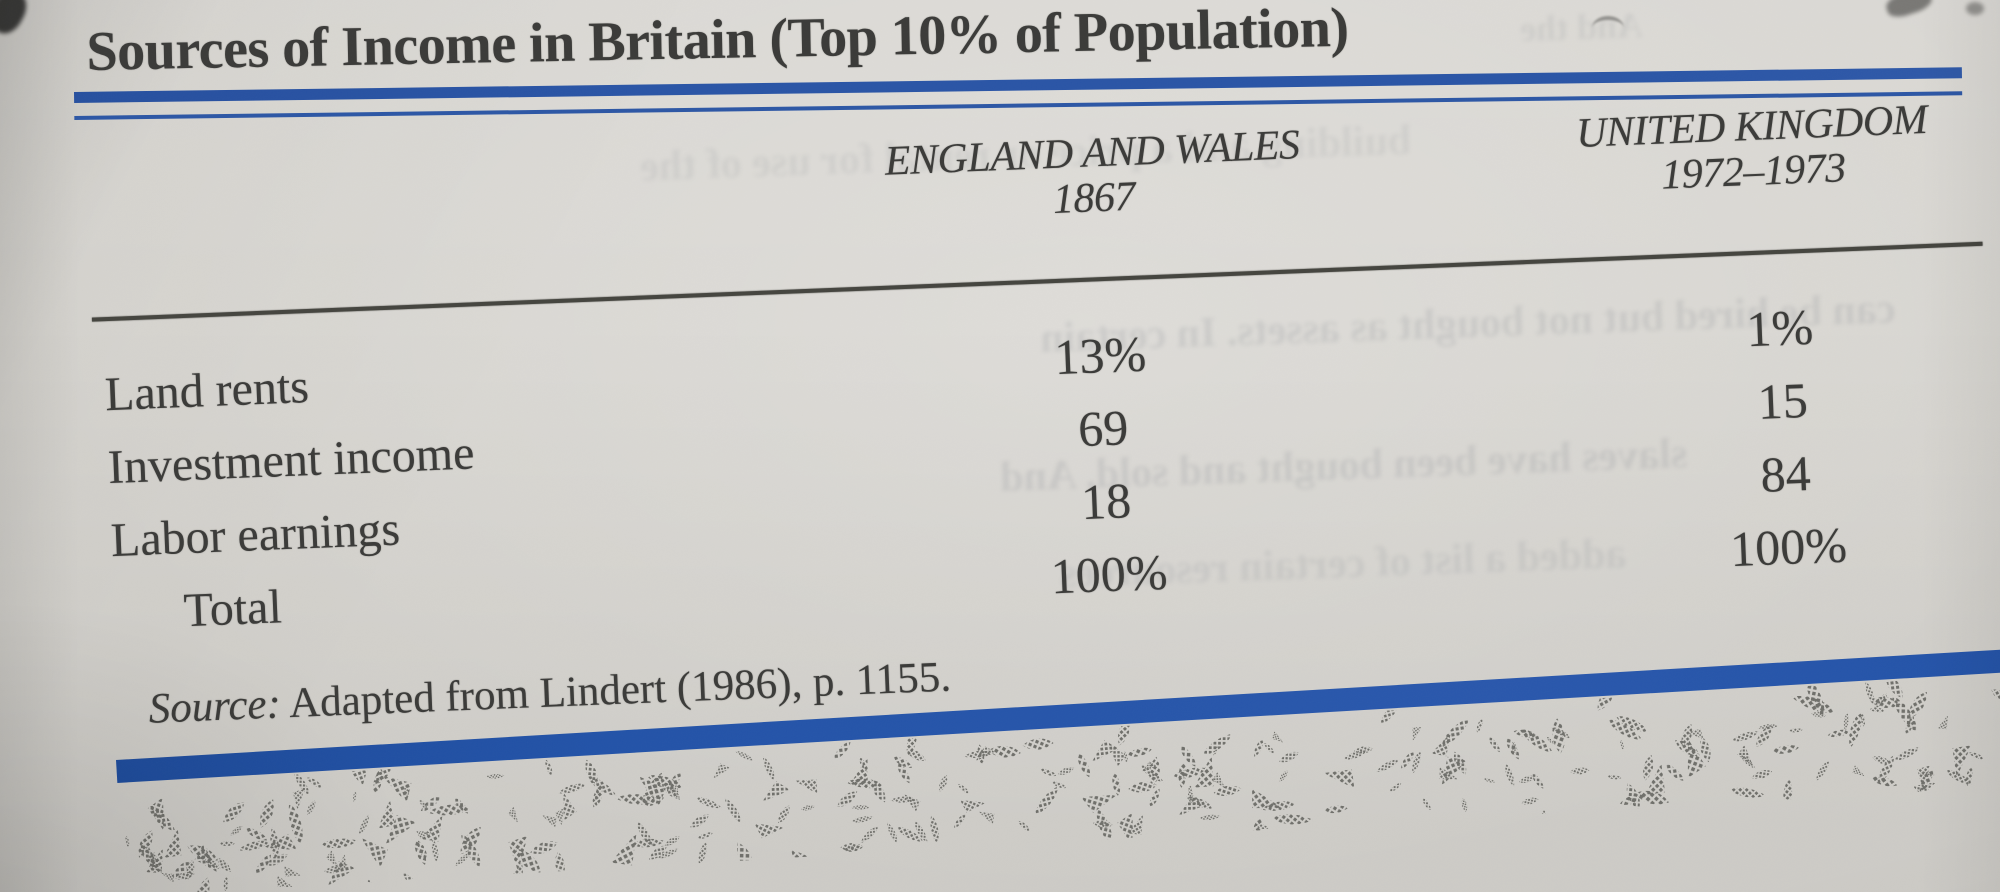 This screenshot has height=892, width=2000. What do you see at coordinates (206, 391) in the screenshot?
I see `row-label-land-rents: Land rents` at bounding box center [206, 391].